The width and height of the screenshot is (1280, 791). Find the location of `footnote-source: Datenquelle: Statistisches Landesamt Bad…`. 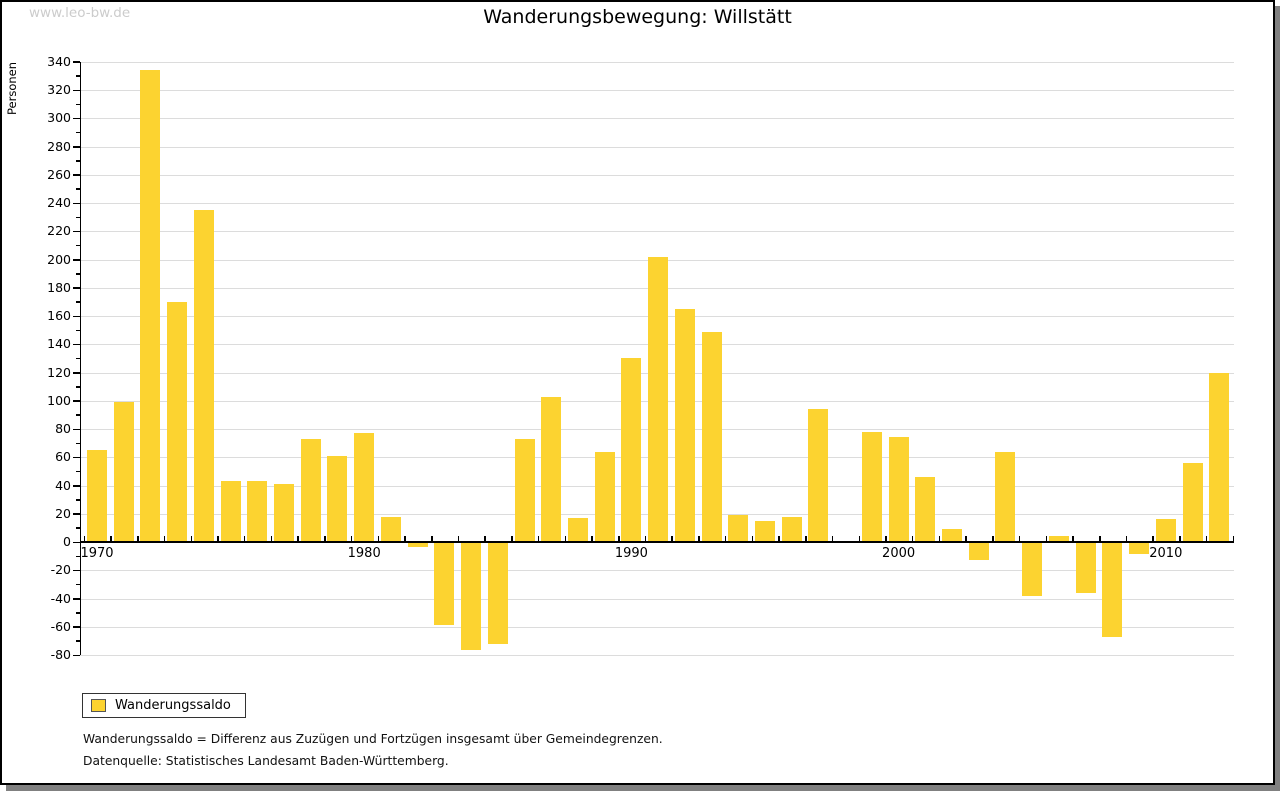

footnote-source: Datenquelle: Statistisches Landesamt Bad… is located at coordinates (266, 761).